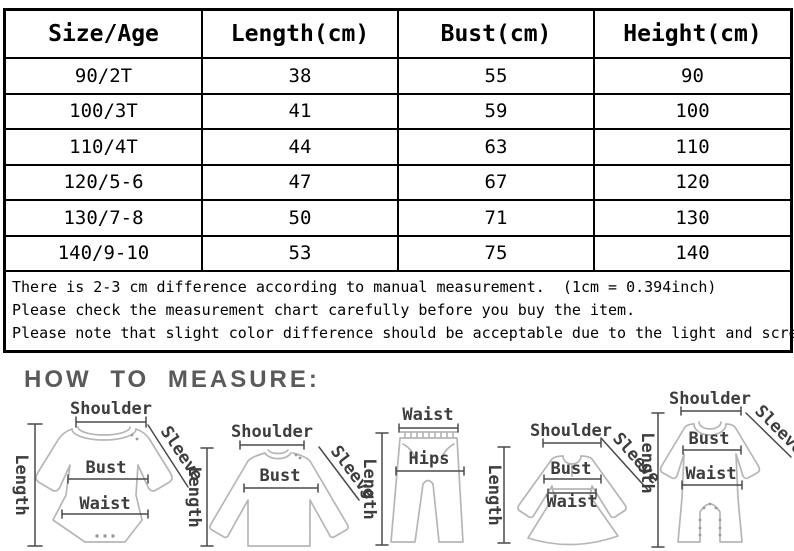 This screenshot has height=551, width=794. I want to click on tshirt-diagram: Shoulder Length Bust Sleeve, so click(281, 484).